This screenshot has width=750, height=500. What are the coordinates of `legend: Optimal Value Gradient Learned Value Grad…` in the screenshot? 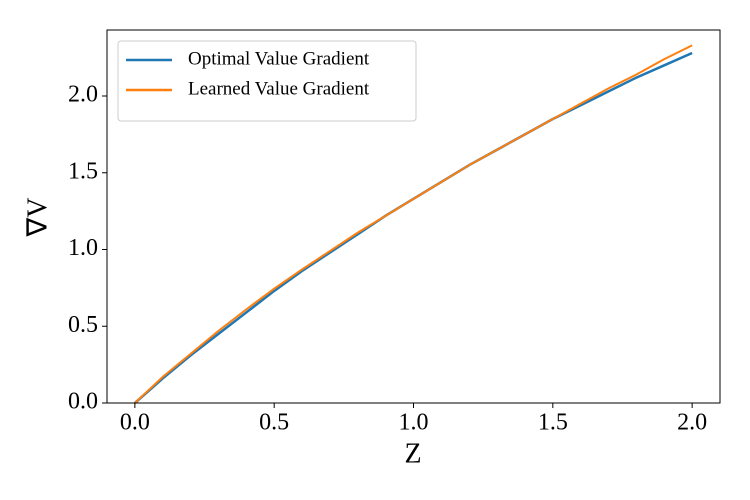 It's located at (267, 81).